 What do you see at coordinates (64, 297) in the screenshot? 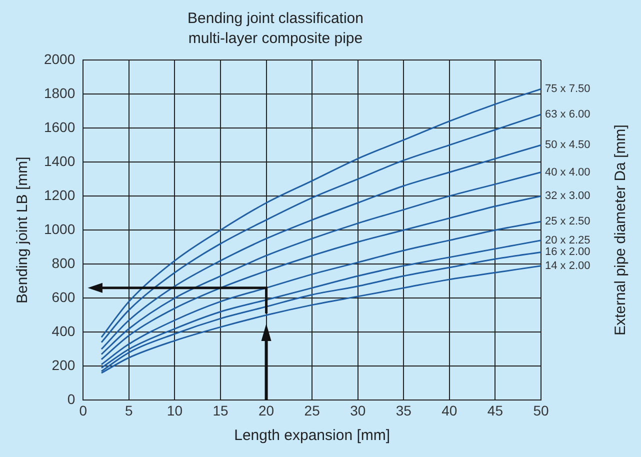
I see `y-tick-label: 600` at bounding box center [64, 297].